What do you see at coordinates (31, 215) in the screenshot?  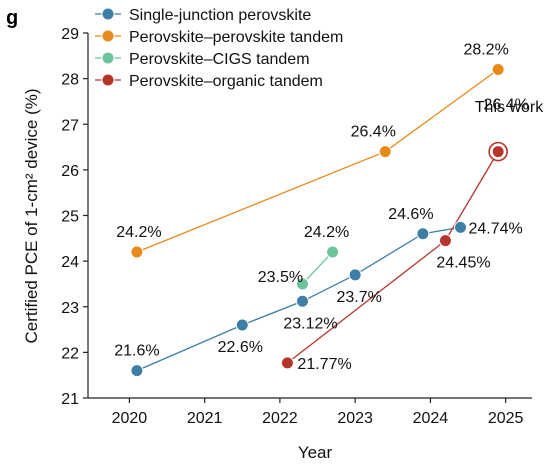 I see `y-axis-title: Certified PCE of 1-cm² device (%)` at bounding box center [31, 215].